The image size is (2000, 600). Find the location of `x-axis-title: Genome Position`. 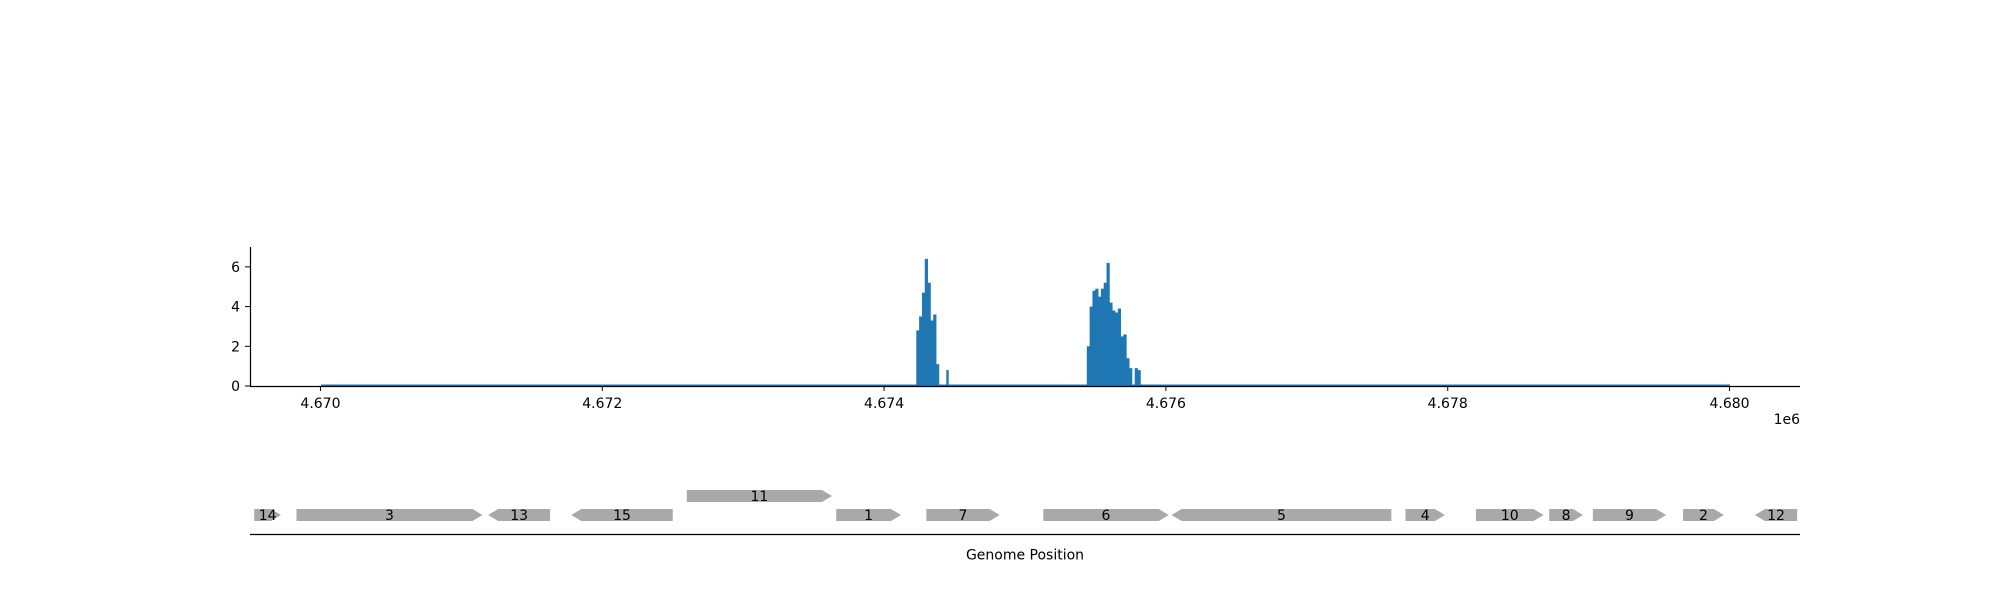

x-axis-title: Genome Position is located at coordinates (1025, 556).